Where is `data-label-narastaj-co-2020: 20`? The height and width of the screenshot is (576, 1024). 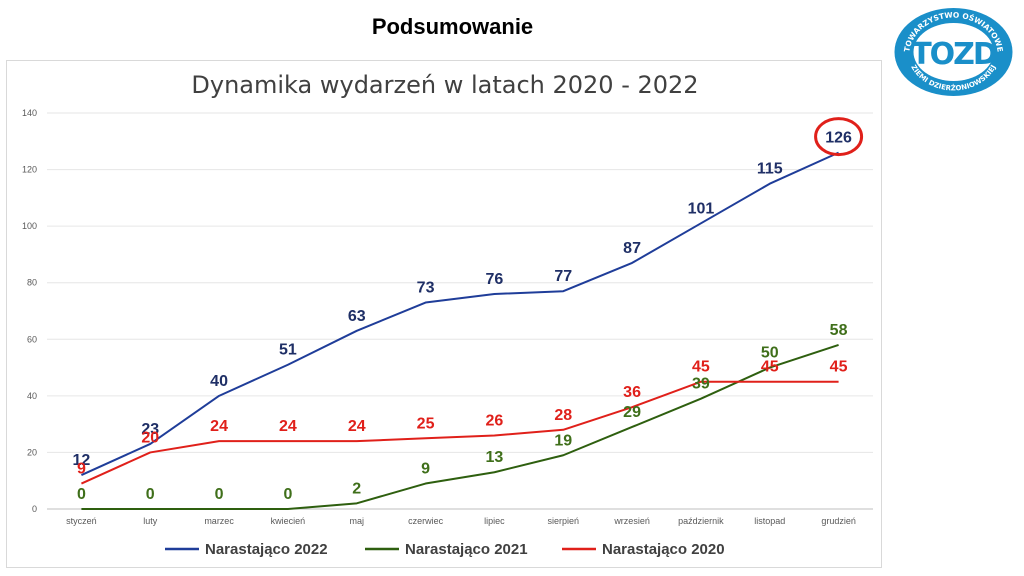
data-label-narastaj-co-2020: 20 is located at coordinates (150, 437).